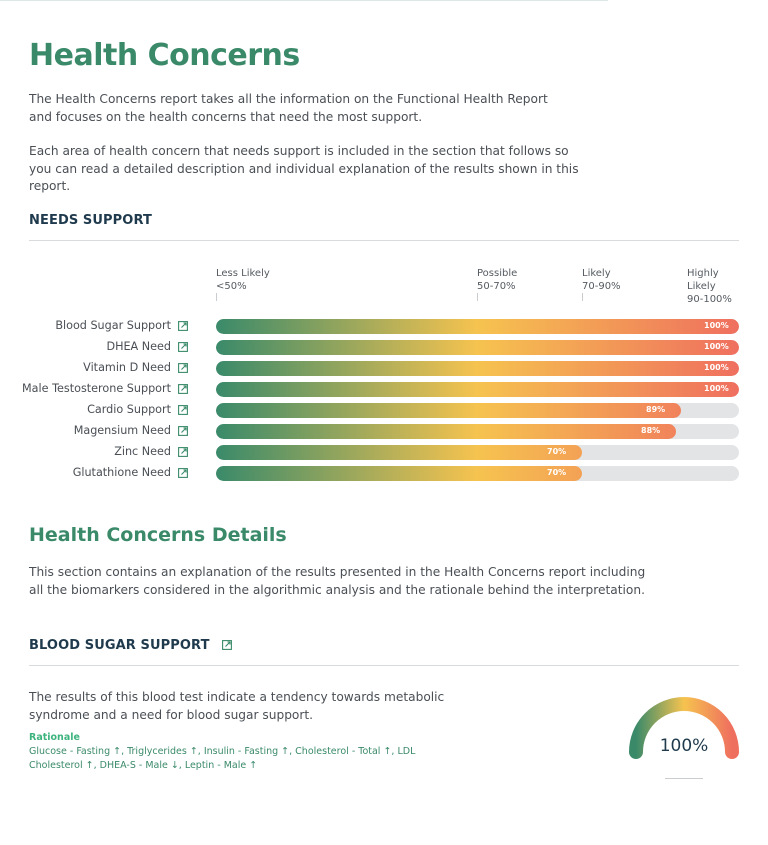 The width and height of the screenshot is (768, 845). What do you see at coordinates (684, 778) in the screenshot?
I see `gauge-divider` at bounding box center [684, 778].